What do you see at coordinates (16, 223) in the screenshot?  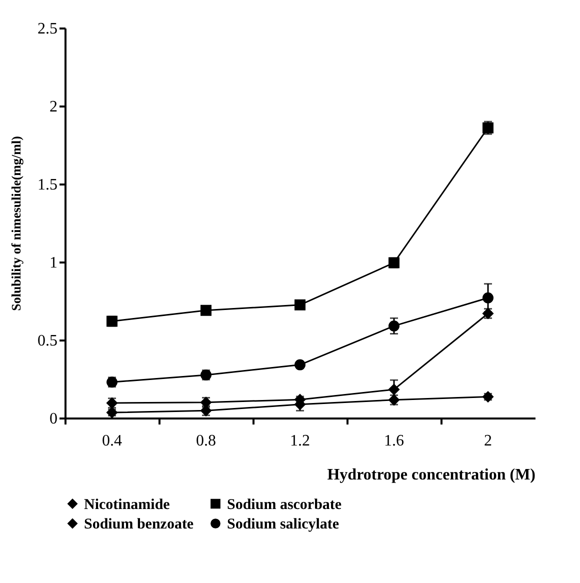 I see `y-axis-title: Solubility of nimesulide(mg/ml)` at bounding box center [16, 223].